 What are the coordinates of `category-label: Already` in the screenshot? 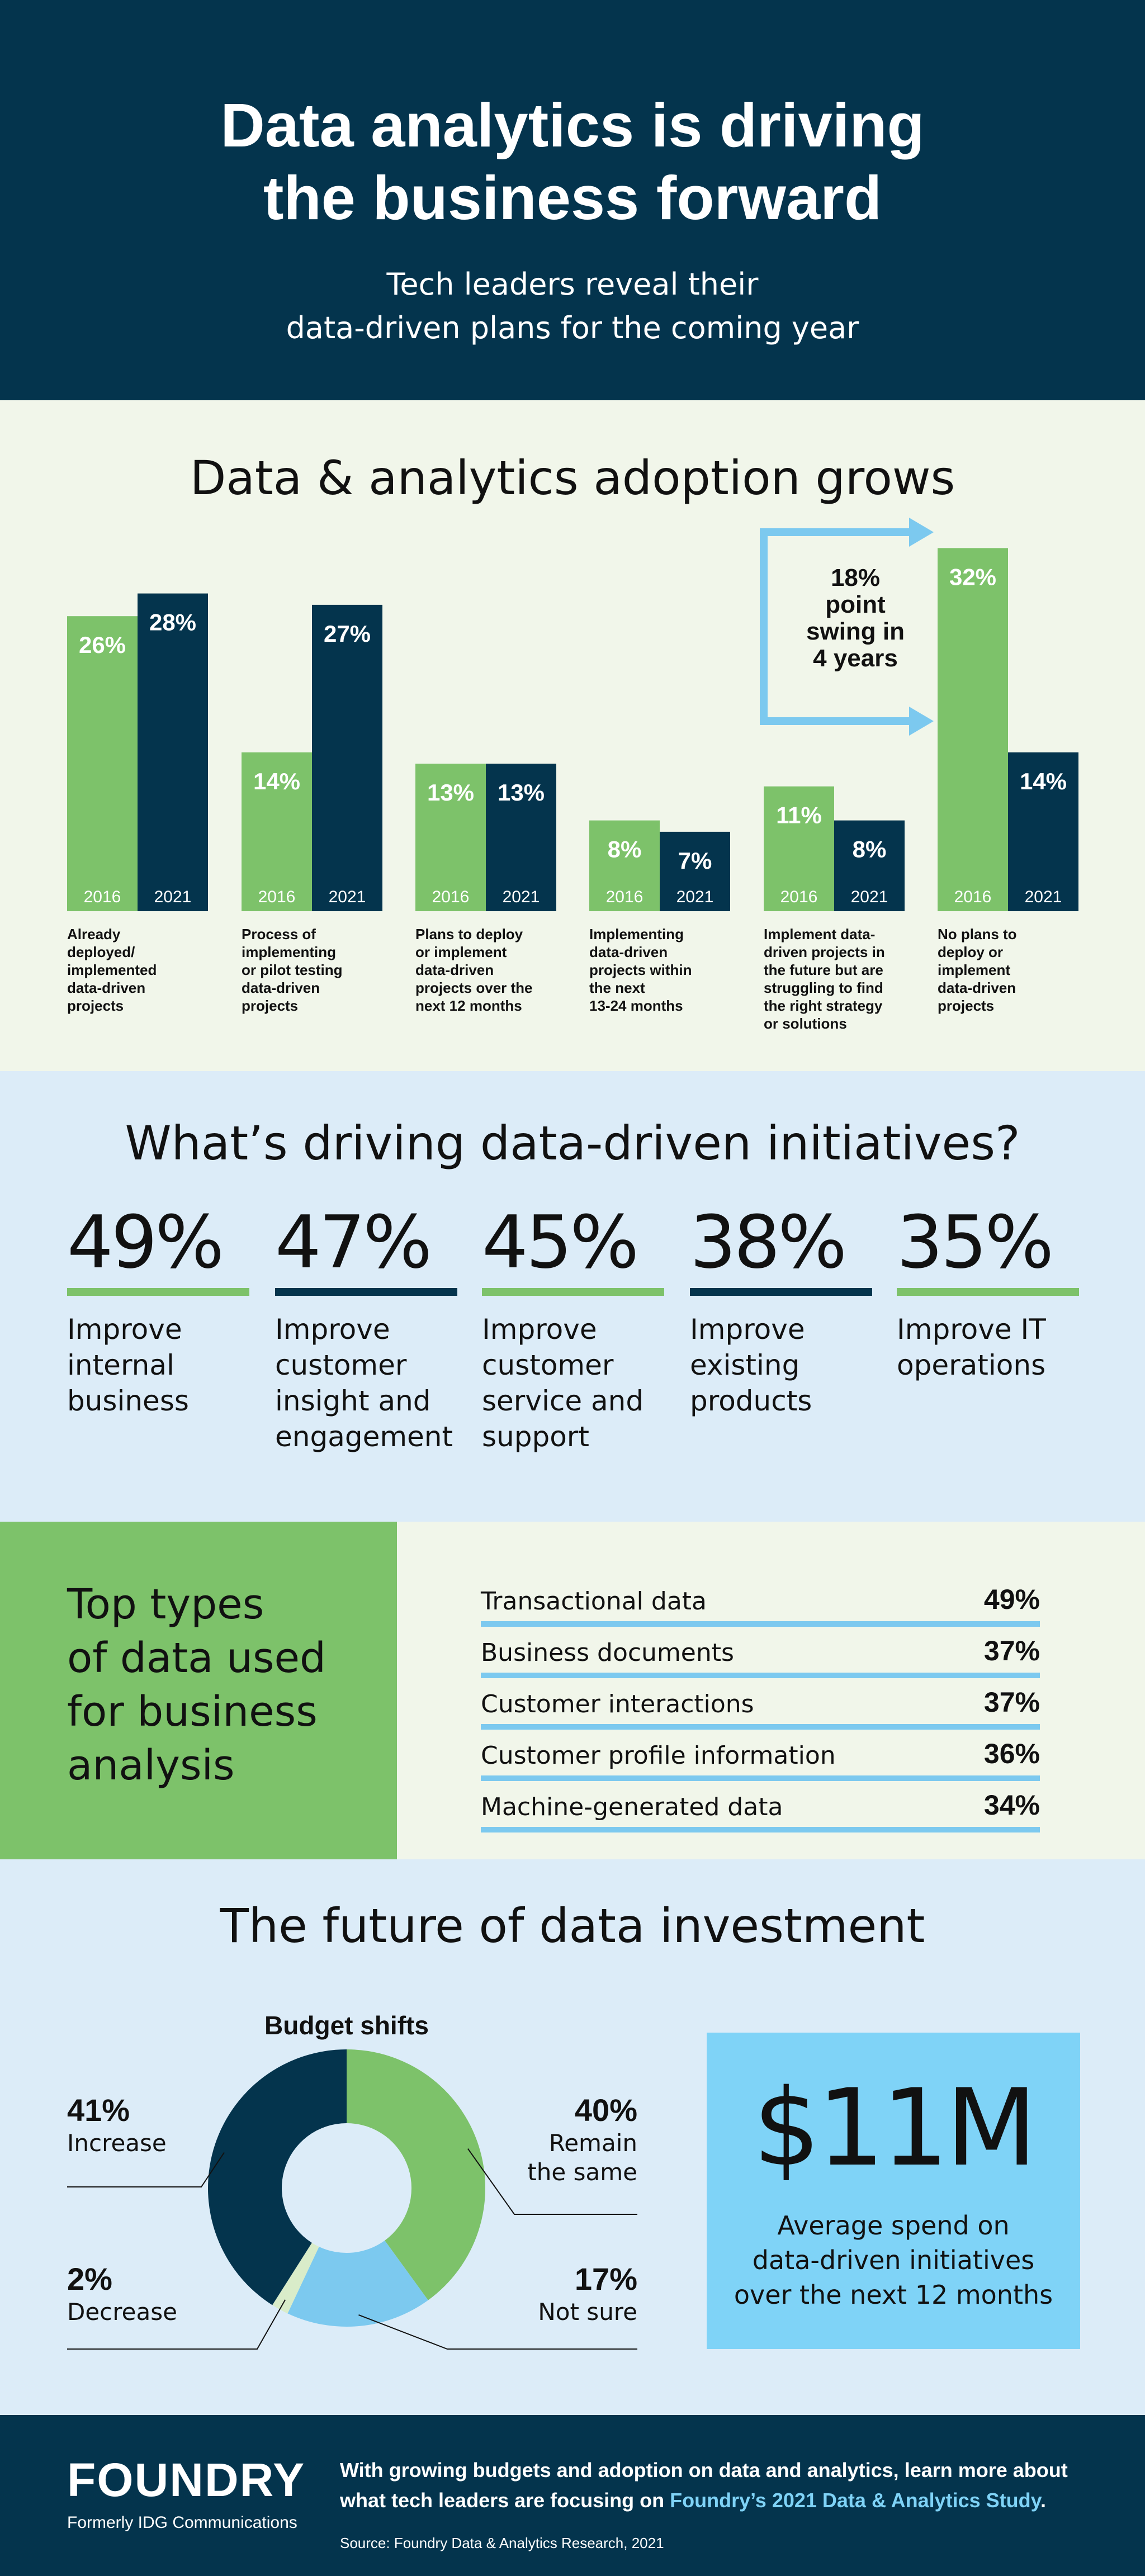 It's located at (94, 934).